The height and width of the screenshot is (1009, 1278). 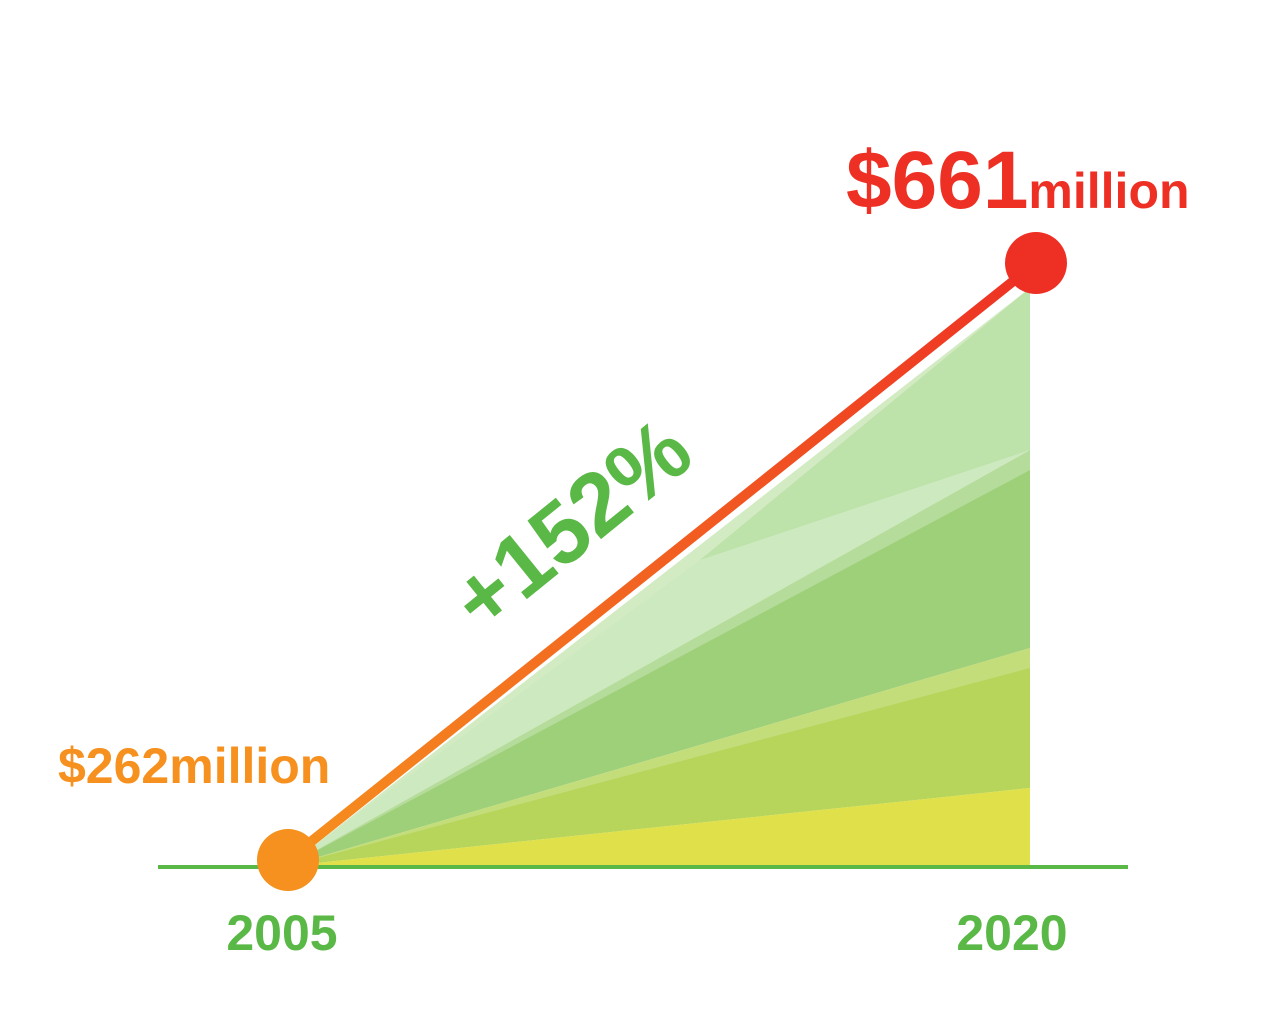 I want to click on data-label-2020: $661million, so click(x=1018, y=180).